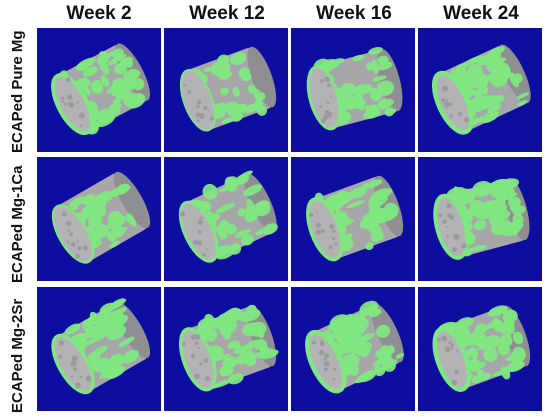 The image size is (550, 417). What do you see at coordinates (99, 13) in the screenshot?
I see `column-header-week-2: Week 2` at bounding box center [99, 13].